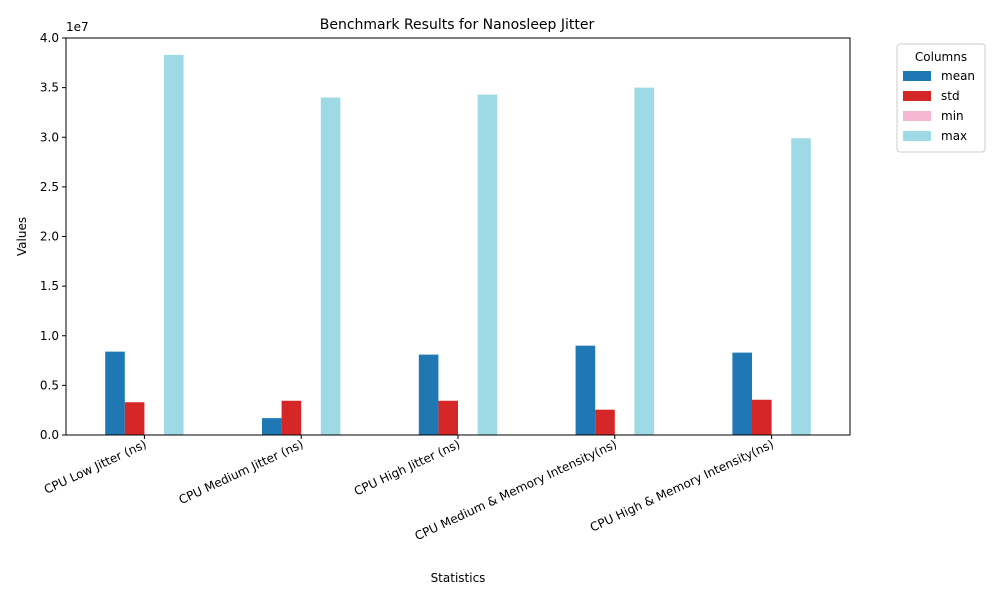 The height and width of the screenshot is (600, 1000). Describe the element at coordinates (407, 467) in the screenshot. I see `x-tick-label: CPU High Jitter (ns)` at that location.